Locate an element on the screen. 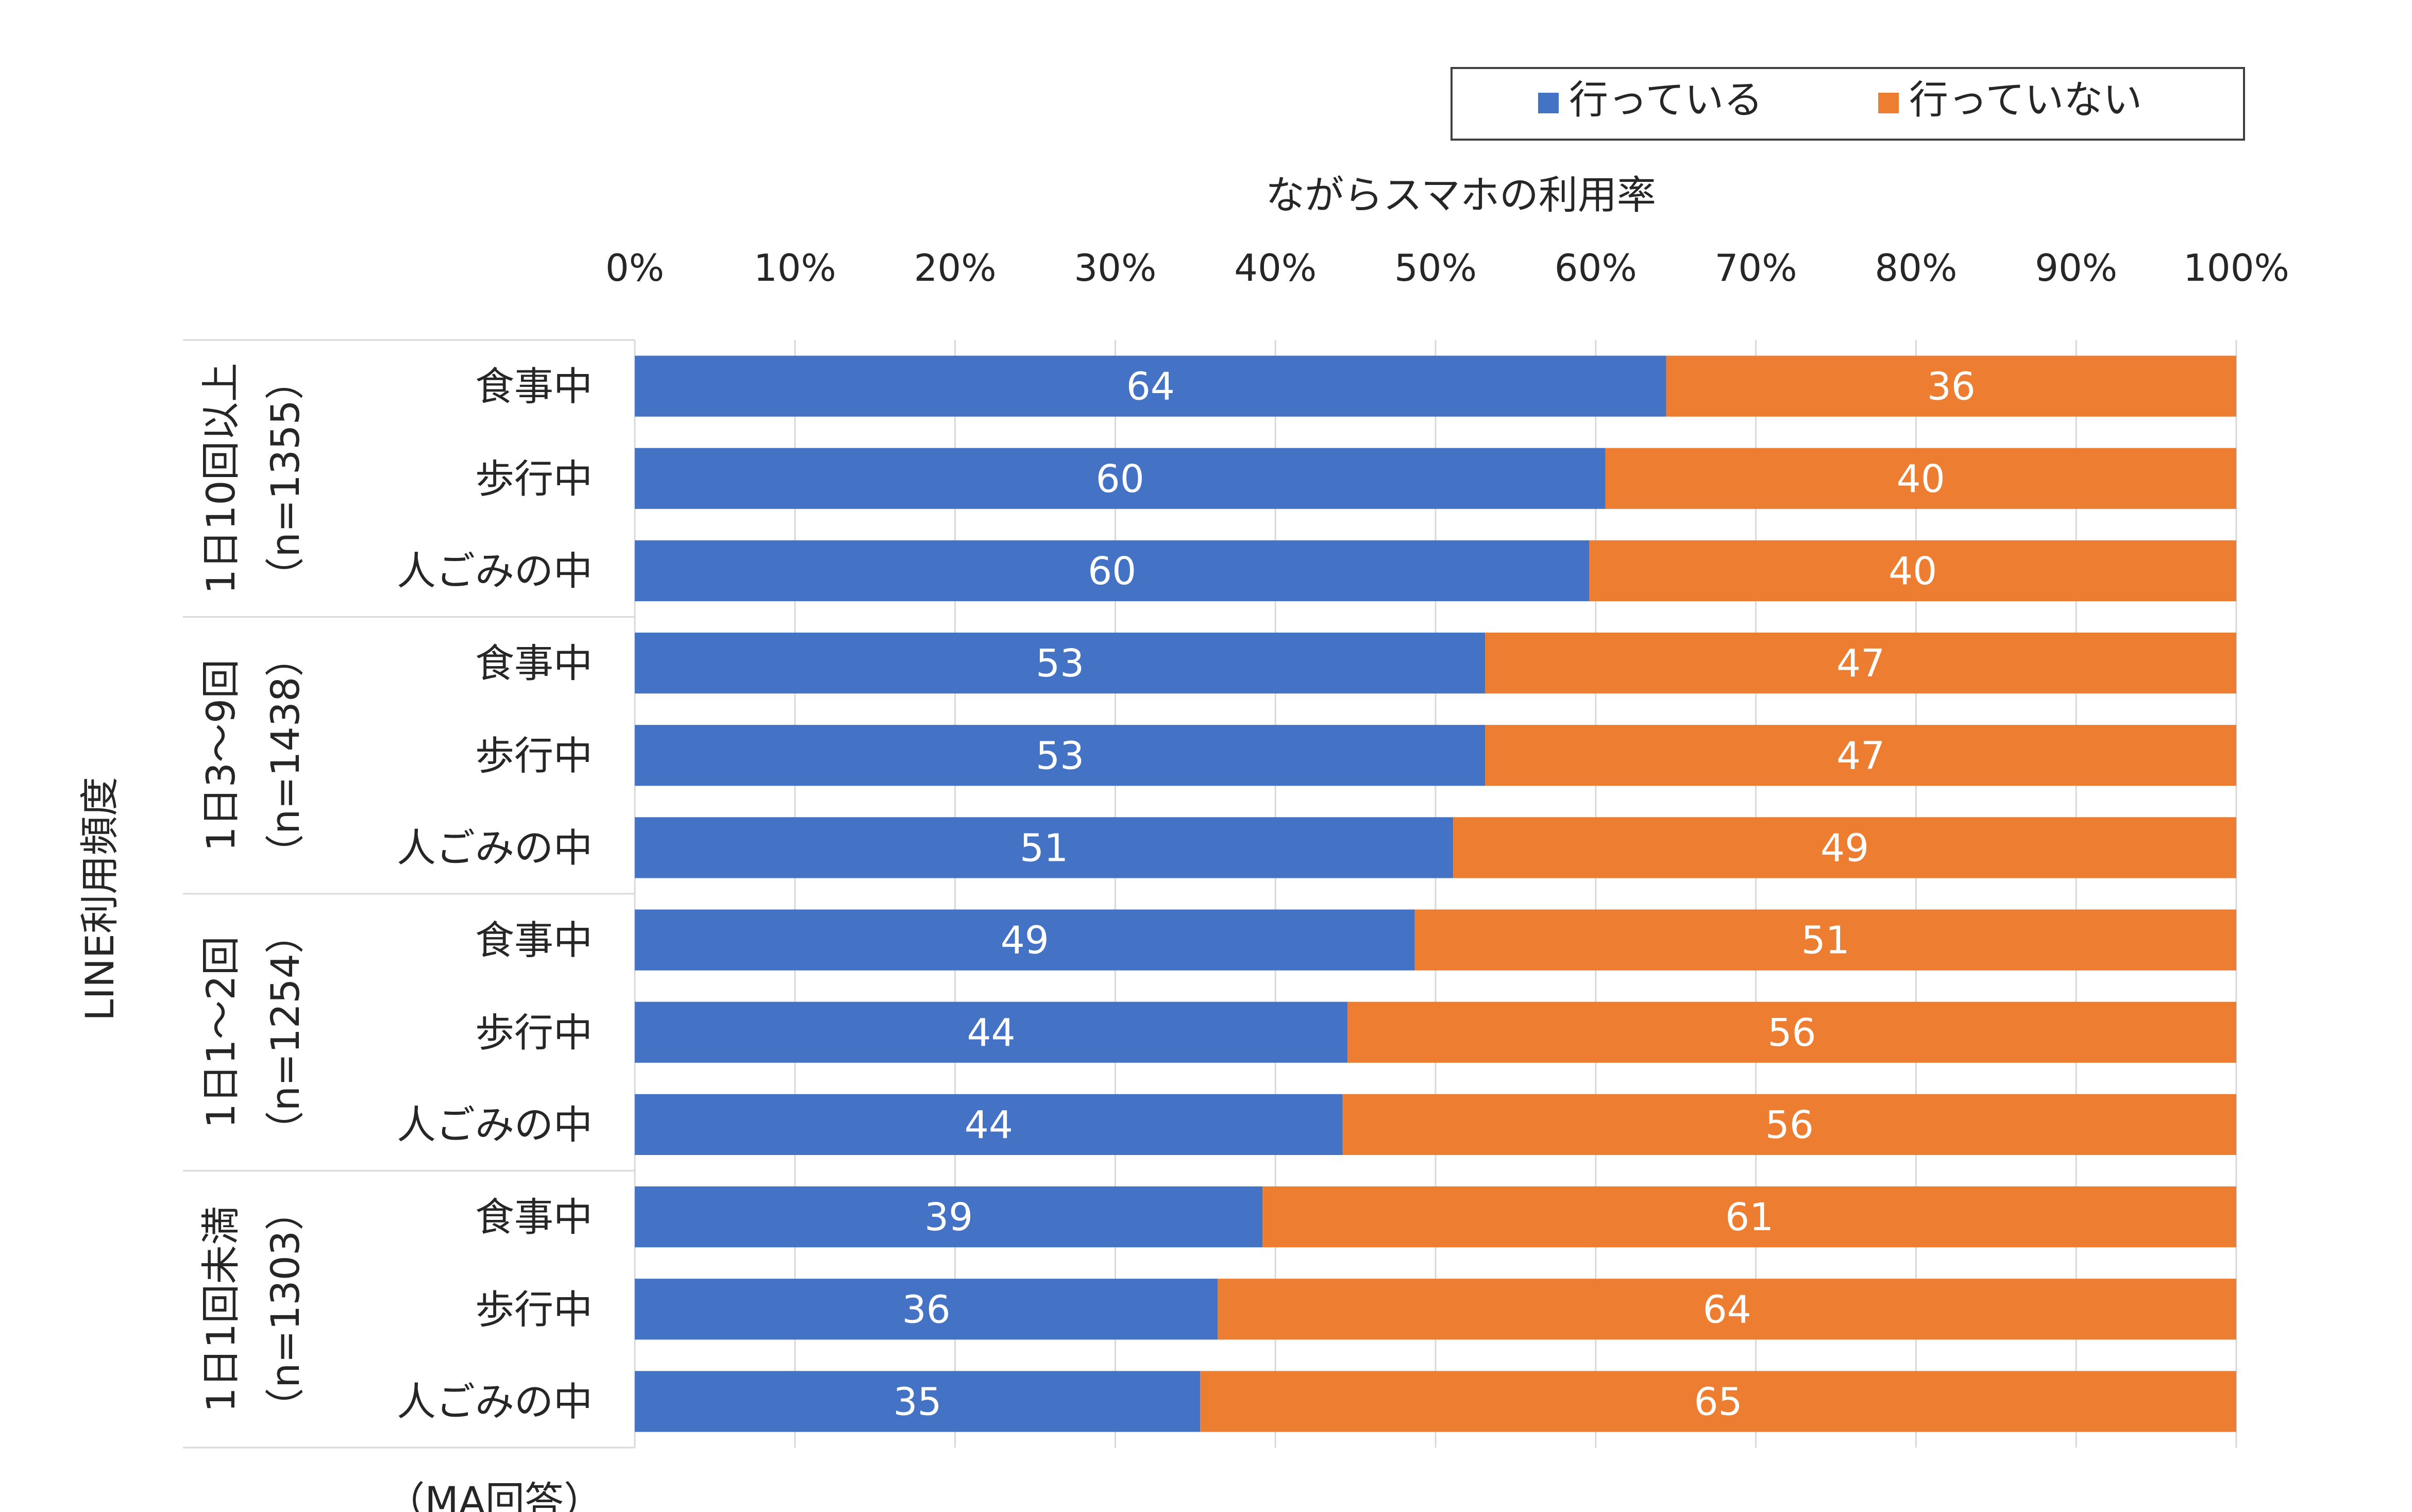 This screenshot has height=1512, width=2412. group-sample-size: （n=1438） is located at coordinates (285, 755).